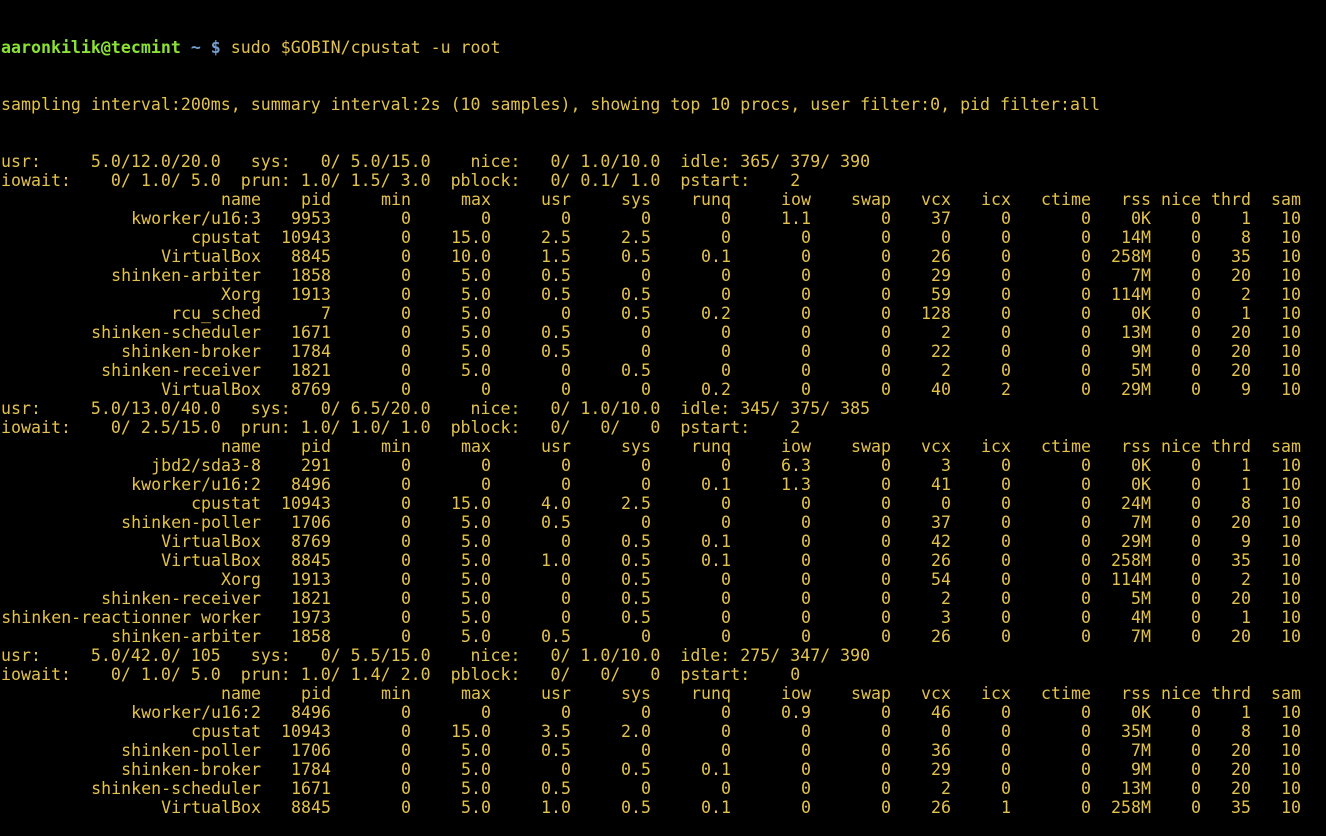  What do you see at coordinates (941, 541) in the screenshot?
I see `cell-vcx: 42` at bounding box center [941, 541].